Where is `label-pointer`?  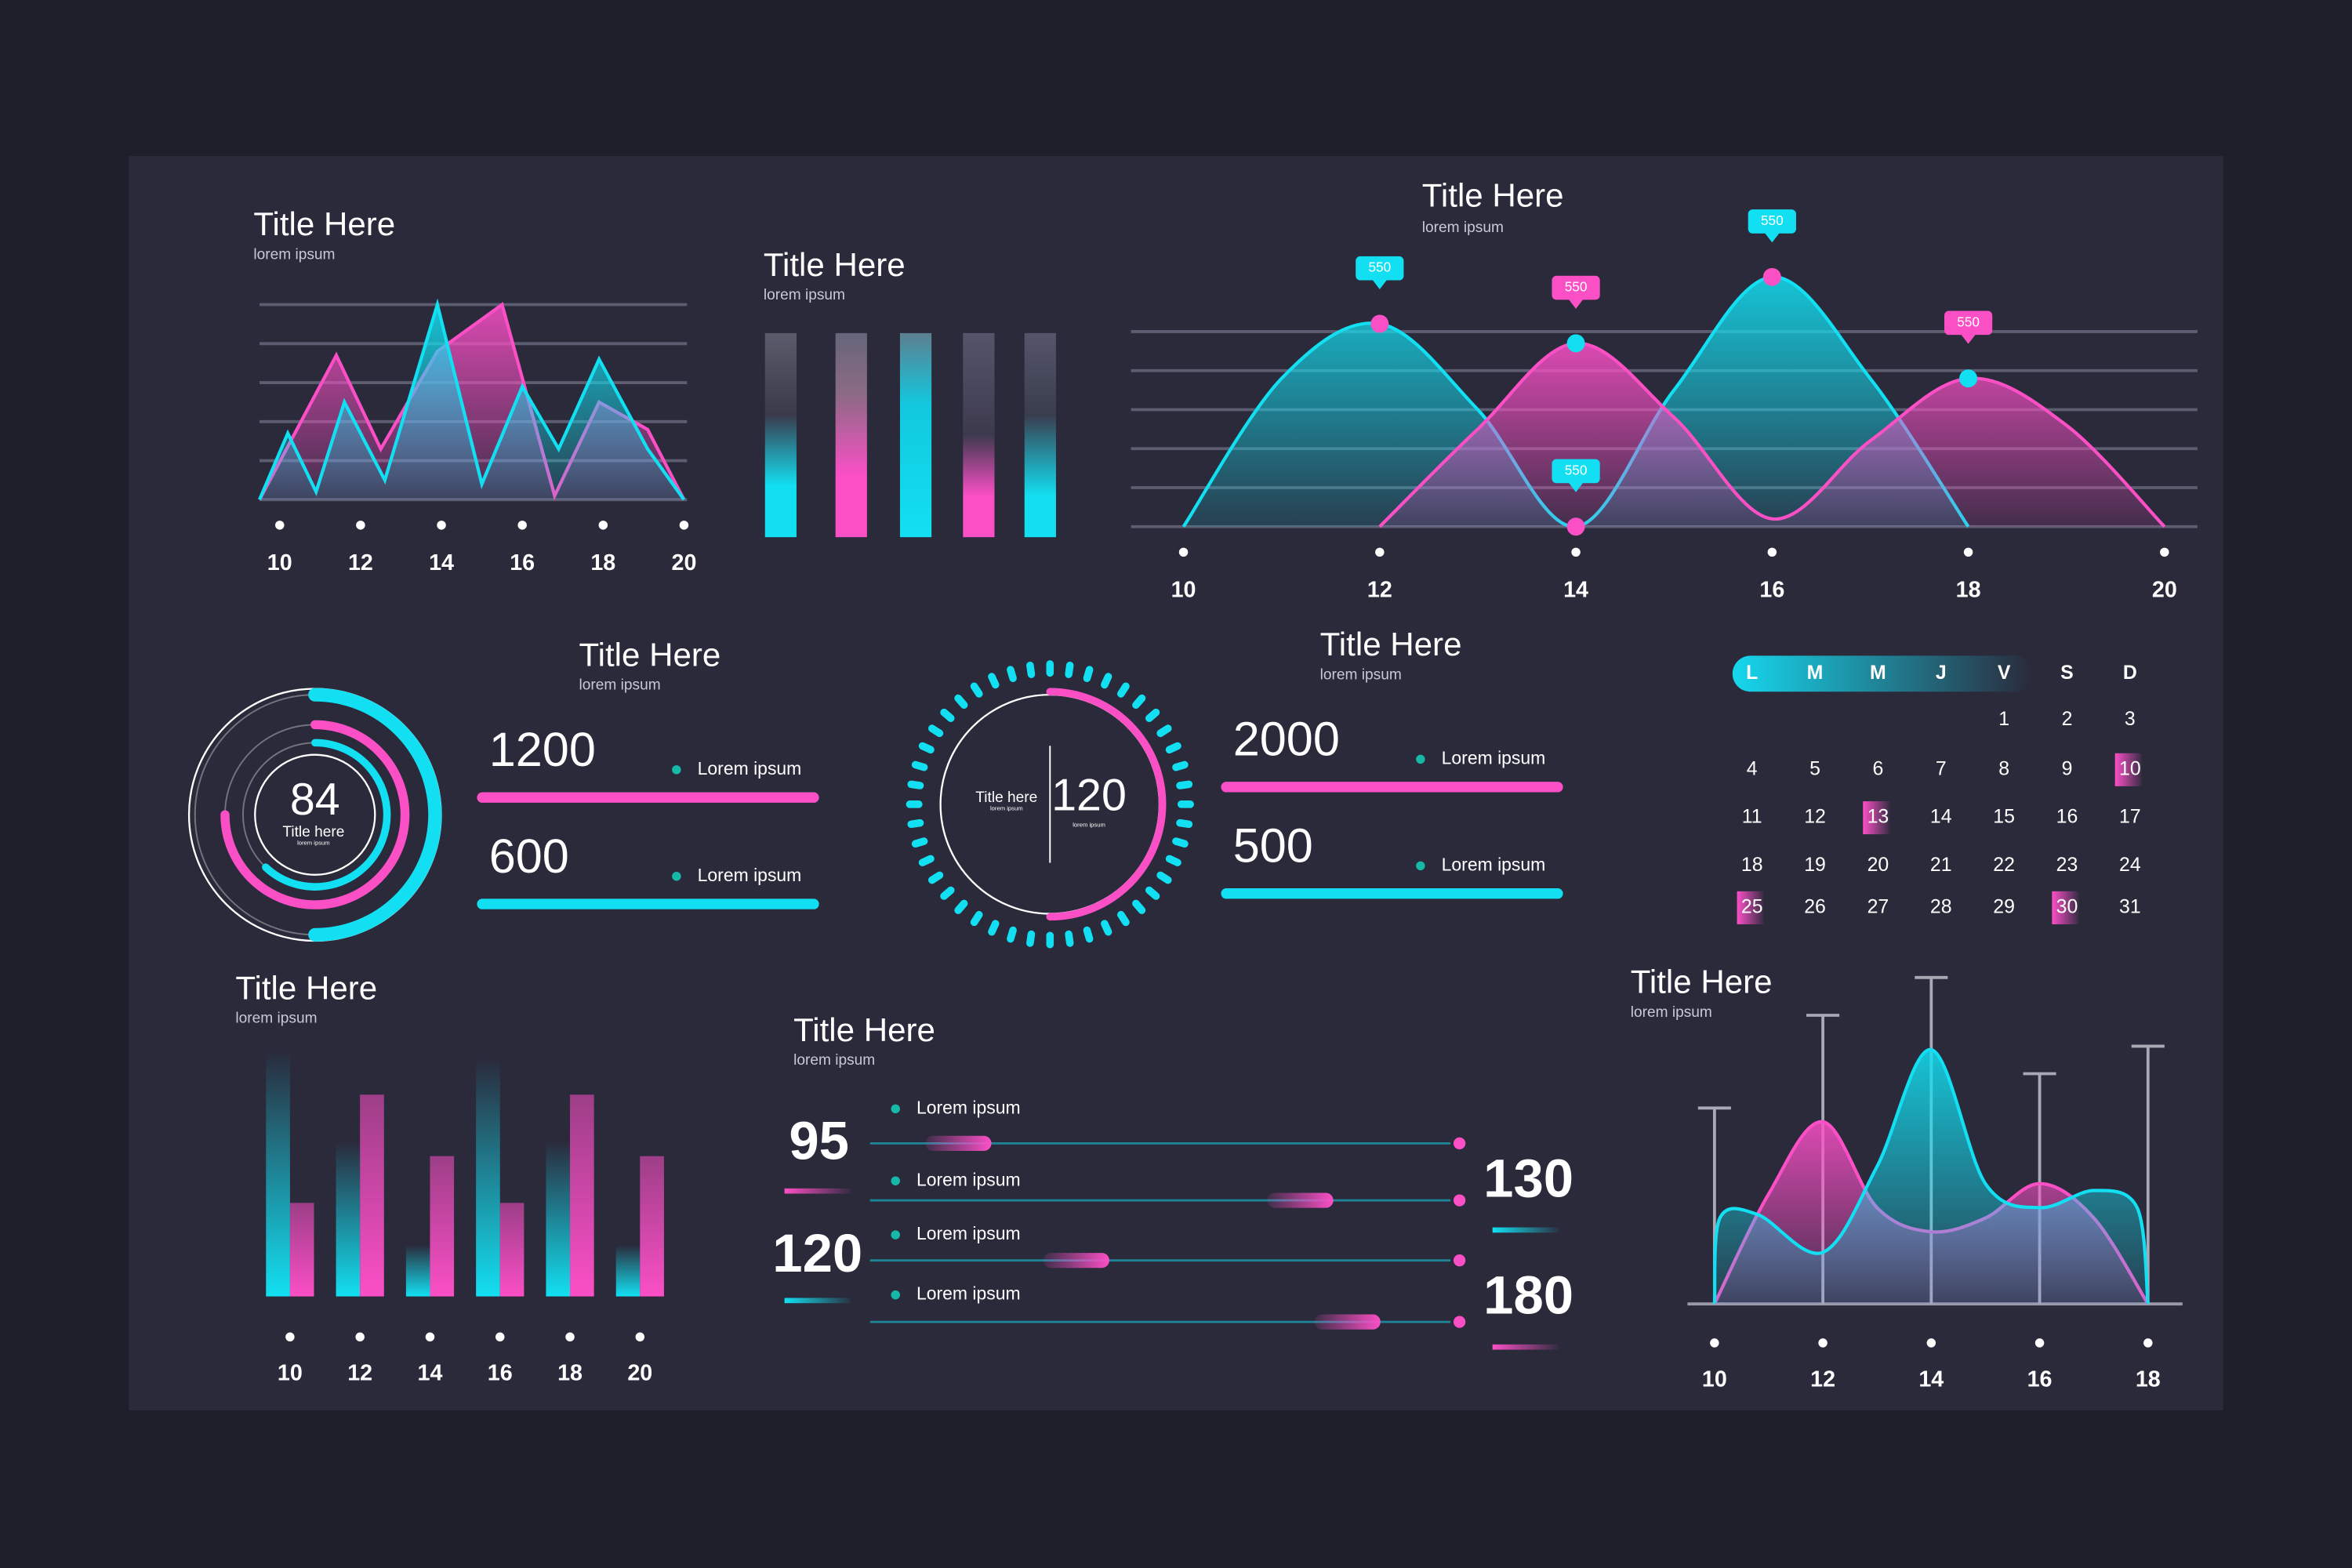 label-pointer is located at coordinates (1576, 487).